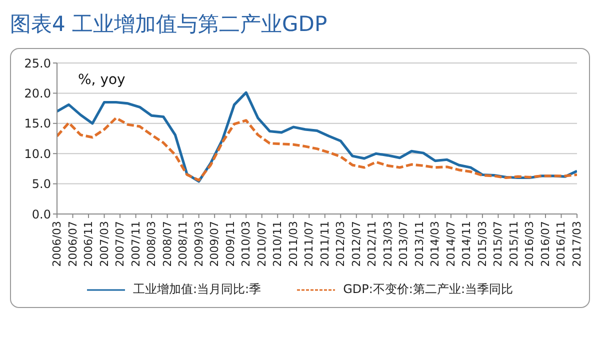 This screenshot has width=600, height=345. What do you see at coordinates (387, 244) in the screenshot?
I see `x-tick-label: 2013/03` at bounding box center [387, 244].